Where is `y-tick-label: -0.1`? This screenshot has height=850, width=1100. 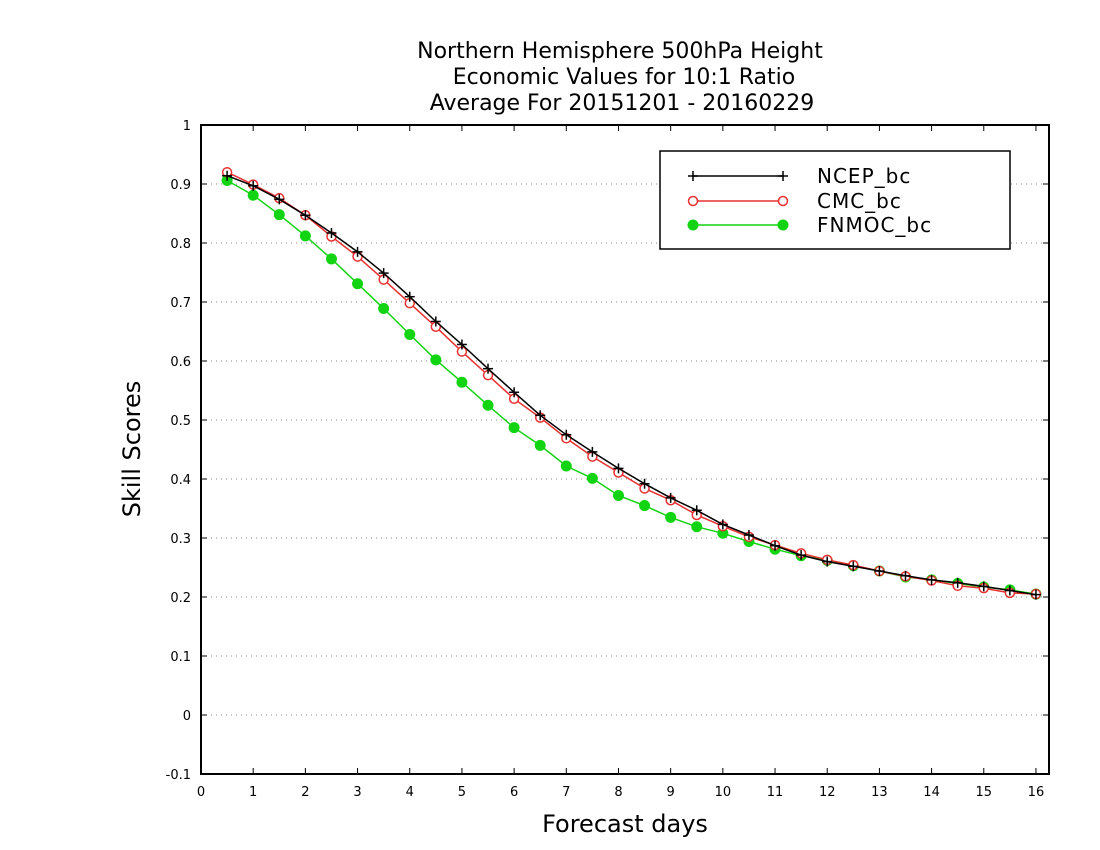 y-tick-label: -0.1 is located at coordinates (178, 775).